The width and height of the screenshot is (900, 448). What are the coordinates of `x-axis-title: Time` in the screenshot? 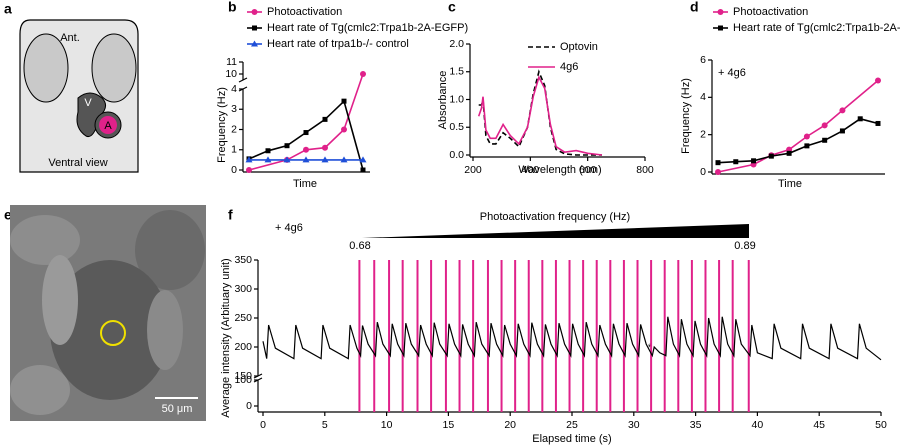 It's located at (305, 184).